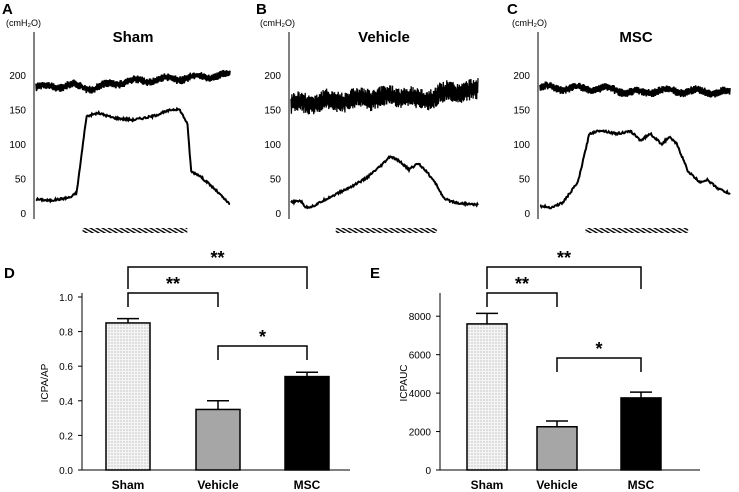 The width and height of the screenshot is (739, 492). Describe the element at coordinates (404, 382) in the screenshot. I see `y-axis-label-e: ICPAUC` at that location.